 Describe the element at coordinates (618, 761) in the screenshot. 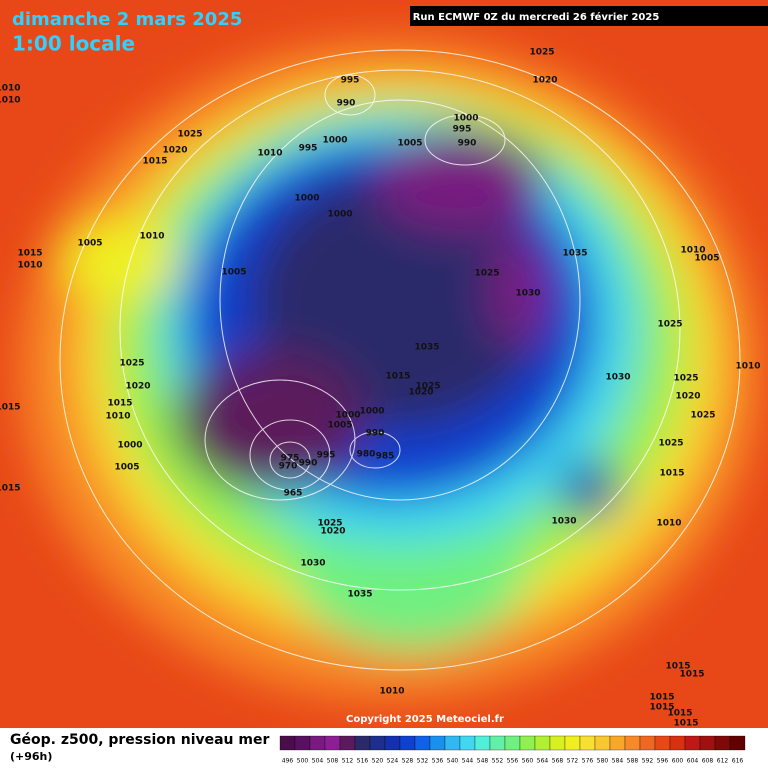

I see `legend-level-label: 584` at that location.